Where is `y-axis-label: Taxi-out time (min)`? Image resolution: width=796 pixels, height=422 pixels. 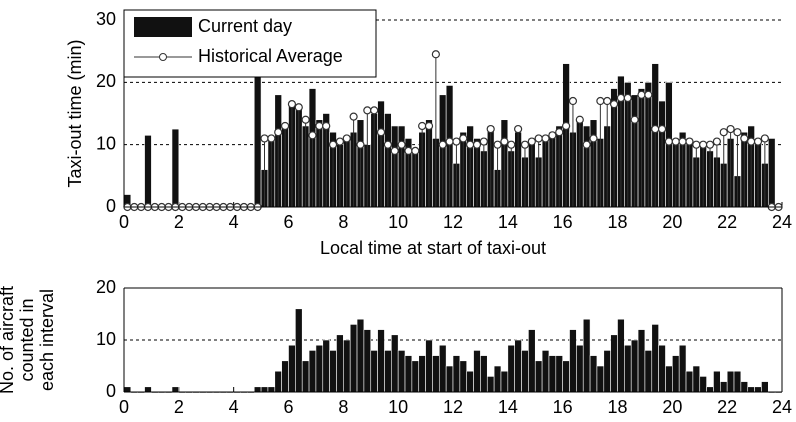
y-axis-label: Taxi-out time (min) is located at coordinates (75, 113).